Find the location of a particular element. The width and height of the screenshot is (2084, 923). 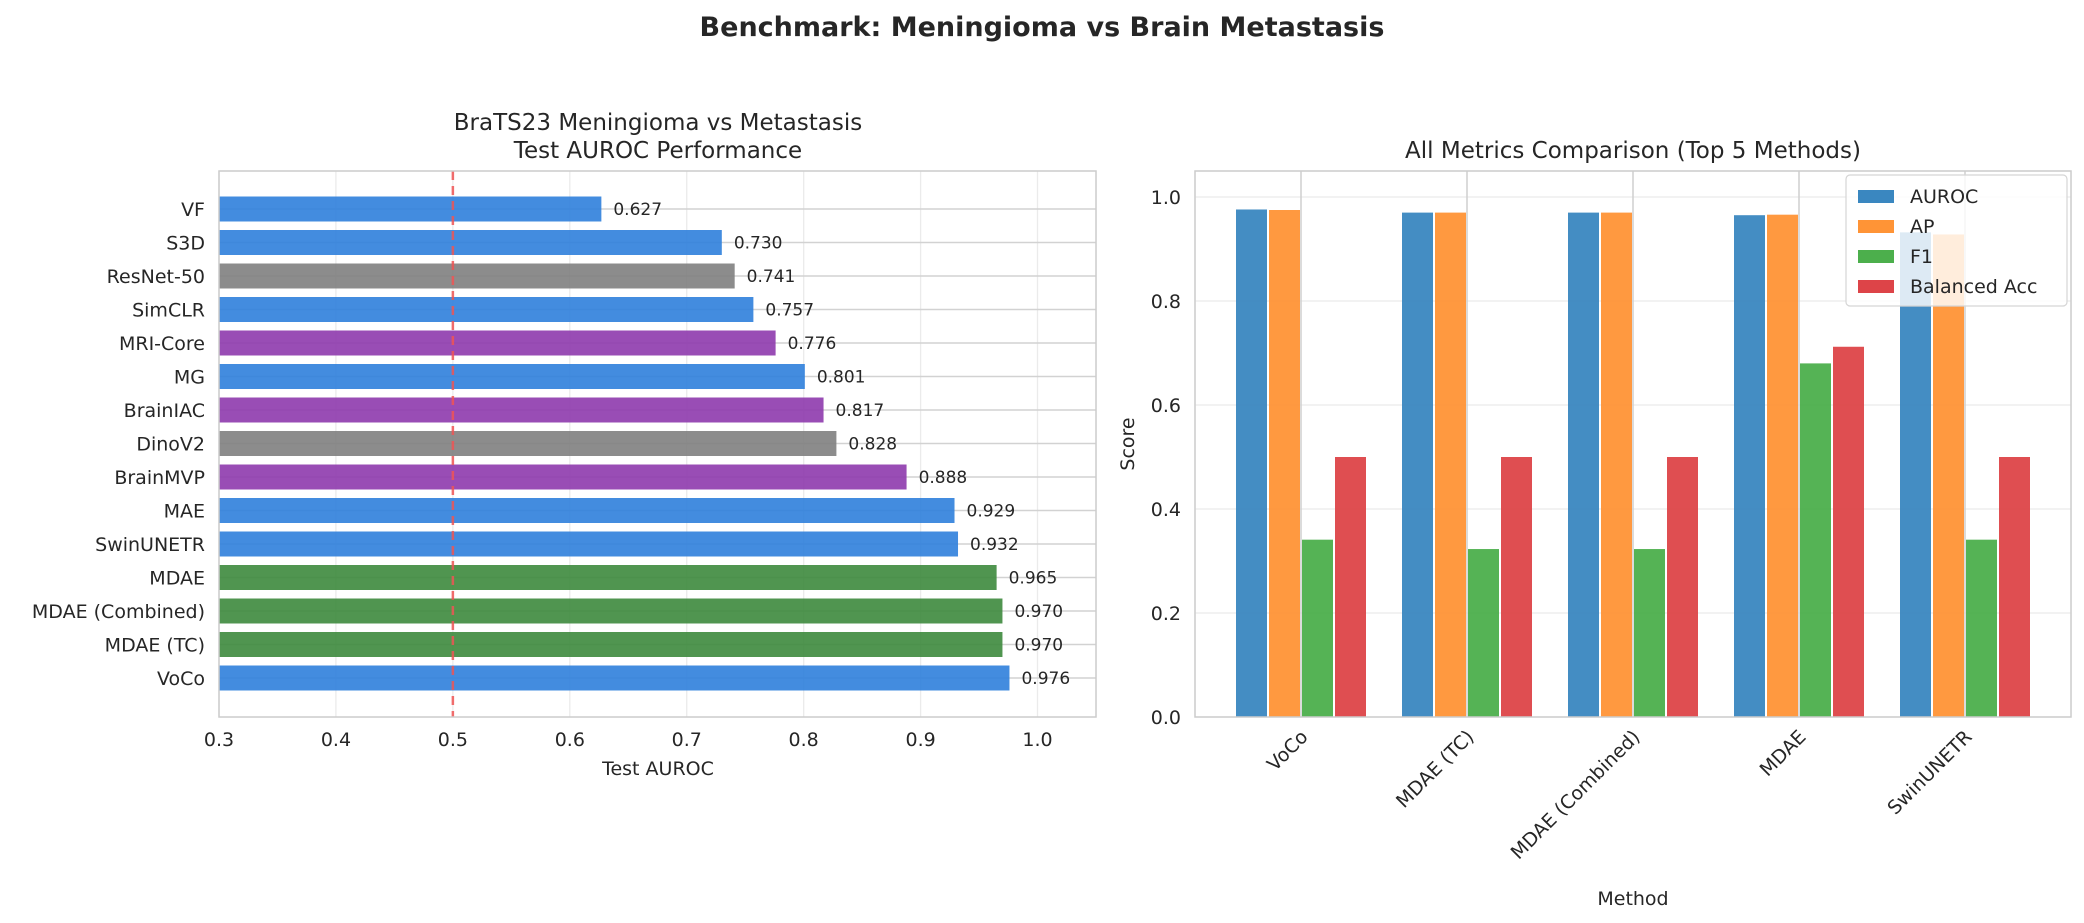

y-tick-label: 0.0 is located at coordinates (1166, 718).